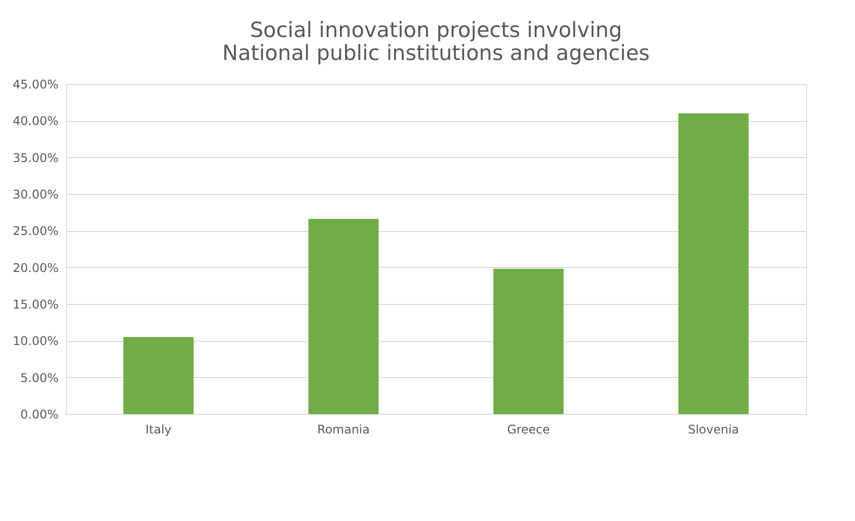 This screenshot has width=855, height=521. Describe the element at coordinates (35, 195) in the screenshot. I see `y-tick-label: 30.00%` at that location.